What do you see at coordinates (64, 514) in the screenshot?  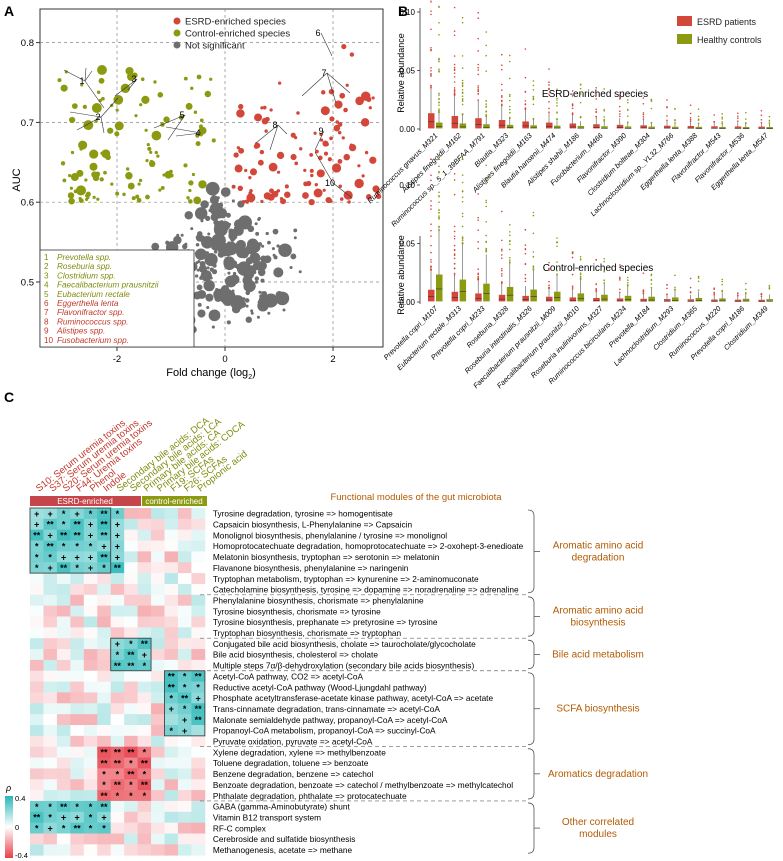 I see `significance-mark: *` at bounding box center [64, 514].